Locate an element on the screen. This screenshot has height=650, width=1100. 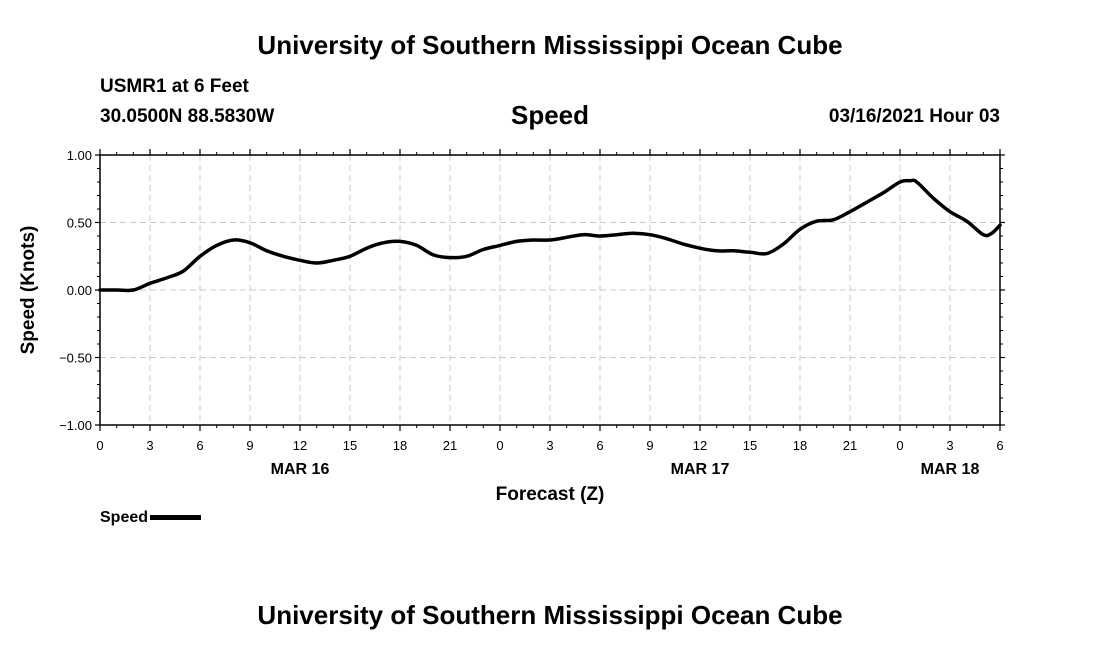
variable-title: Speed is located at coordinates (550, 115).